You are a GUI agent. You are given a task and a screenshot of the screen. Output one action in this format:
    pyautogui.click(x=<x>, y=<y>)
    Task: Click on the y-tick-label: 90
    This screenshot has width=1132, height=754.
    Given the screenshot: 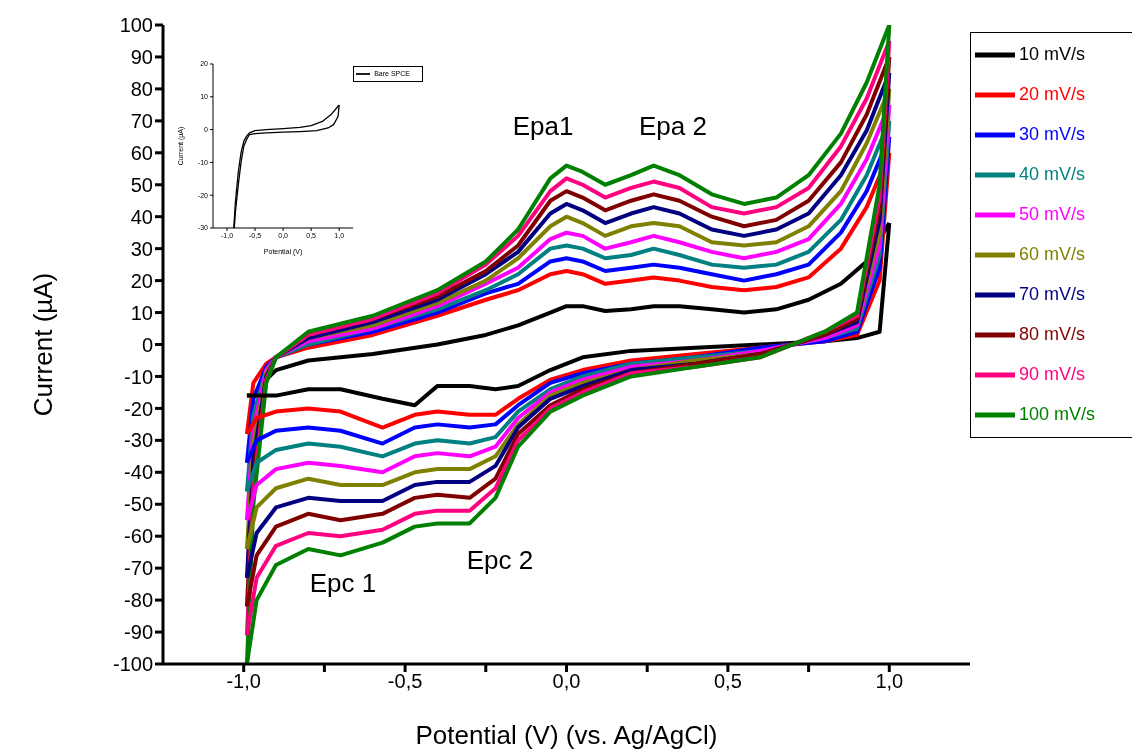 What is the action you would take?
    pyautogui.click(x=141, y=57)
    